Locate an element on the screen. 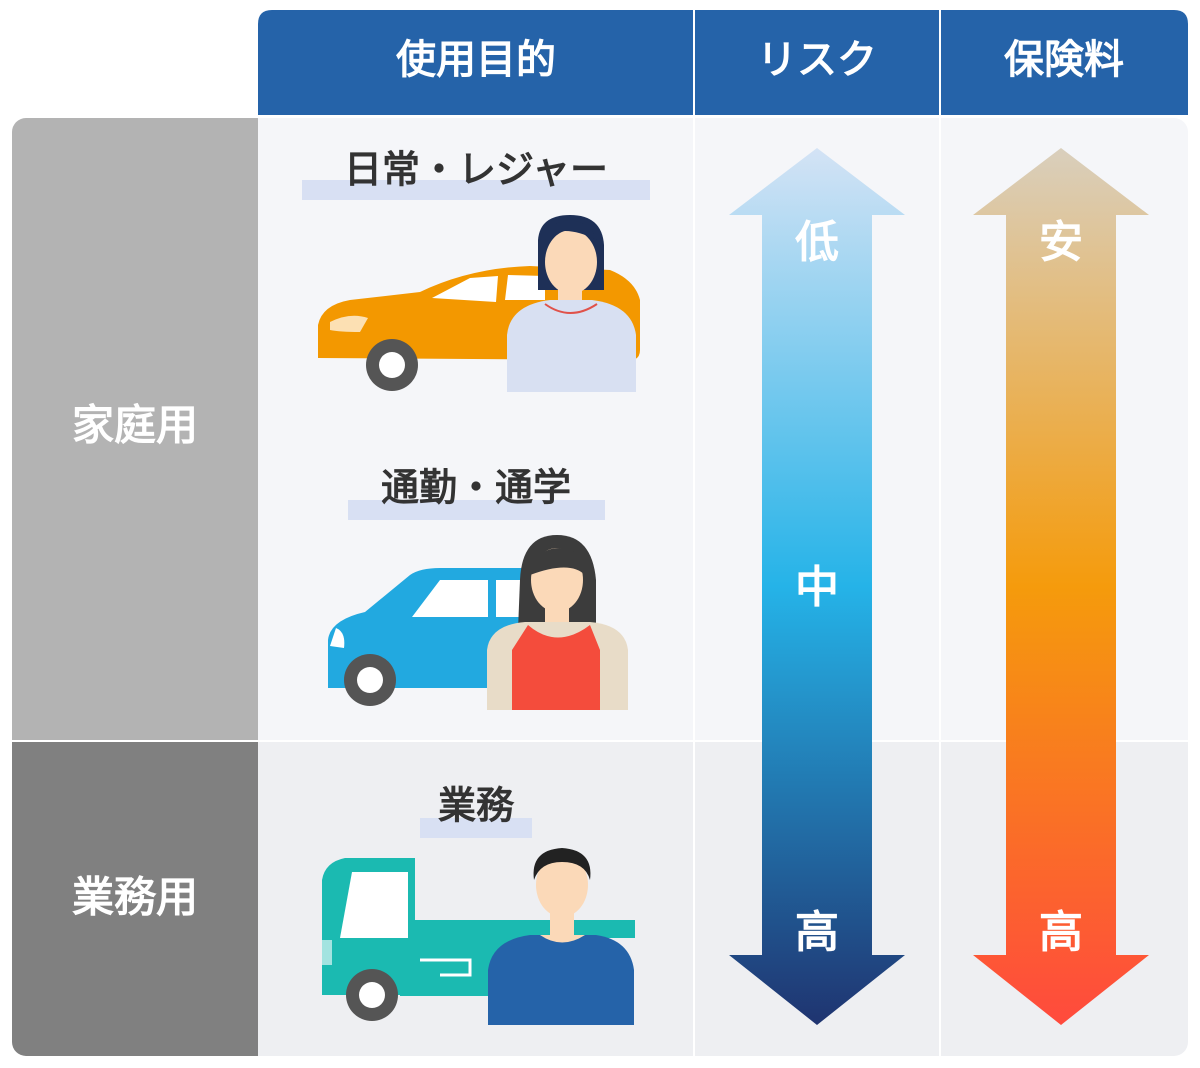 The width and height of the screenshot is (1200, 1068). header-cell: 使用目的 is located at coordinates (476, 60).